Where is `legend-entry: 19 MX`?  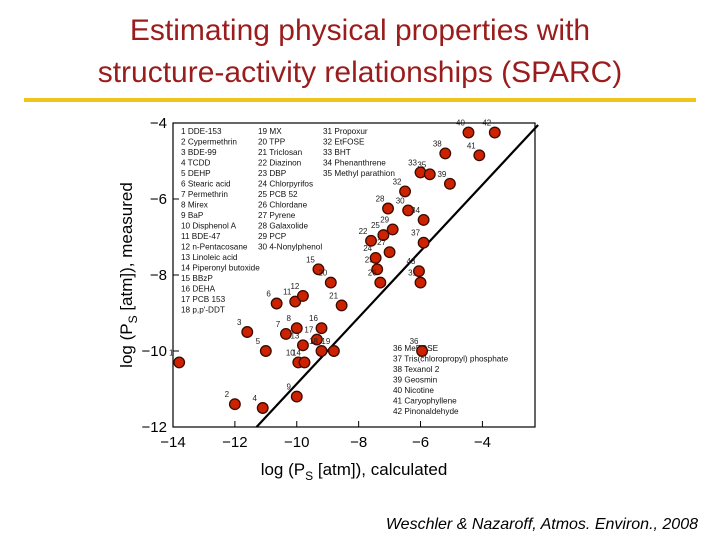 legend-entry: 19 MX is located at coordinates (270, 131).